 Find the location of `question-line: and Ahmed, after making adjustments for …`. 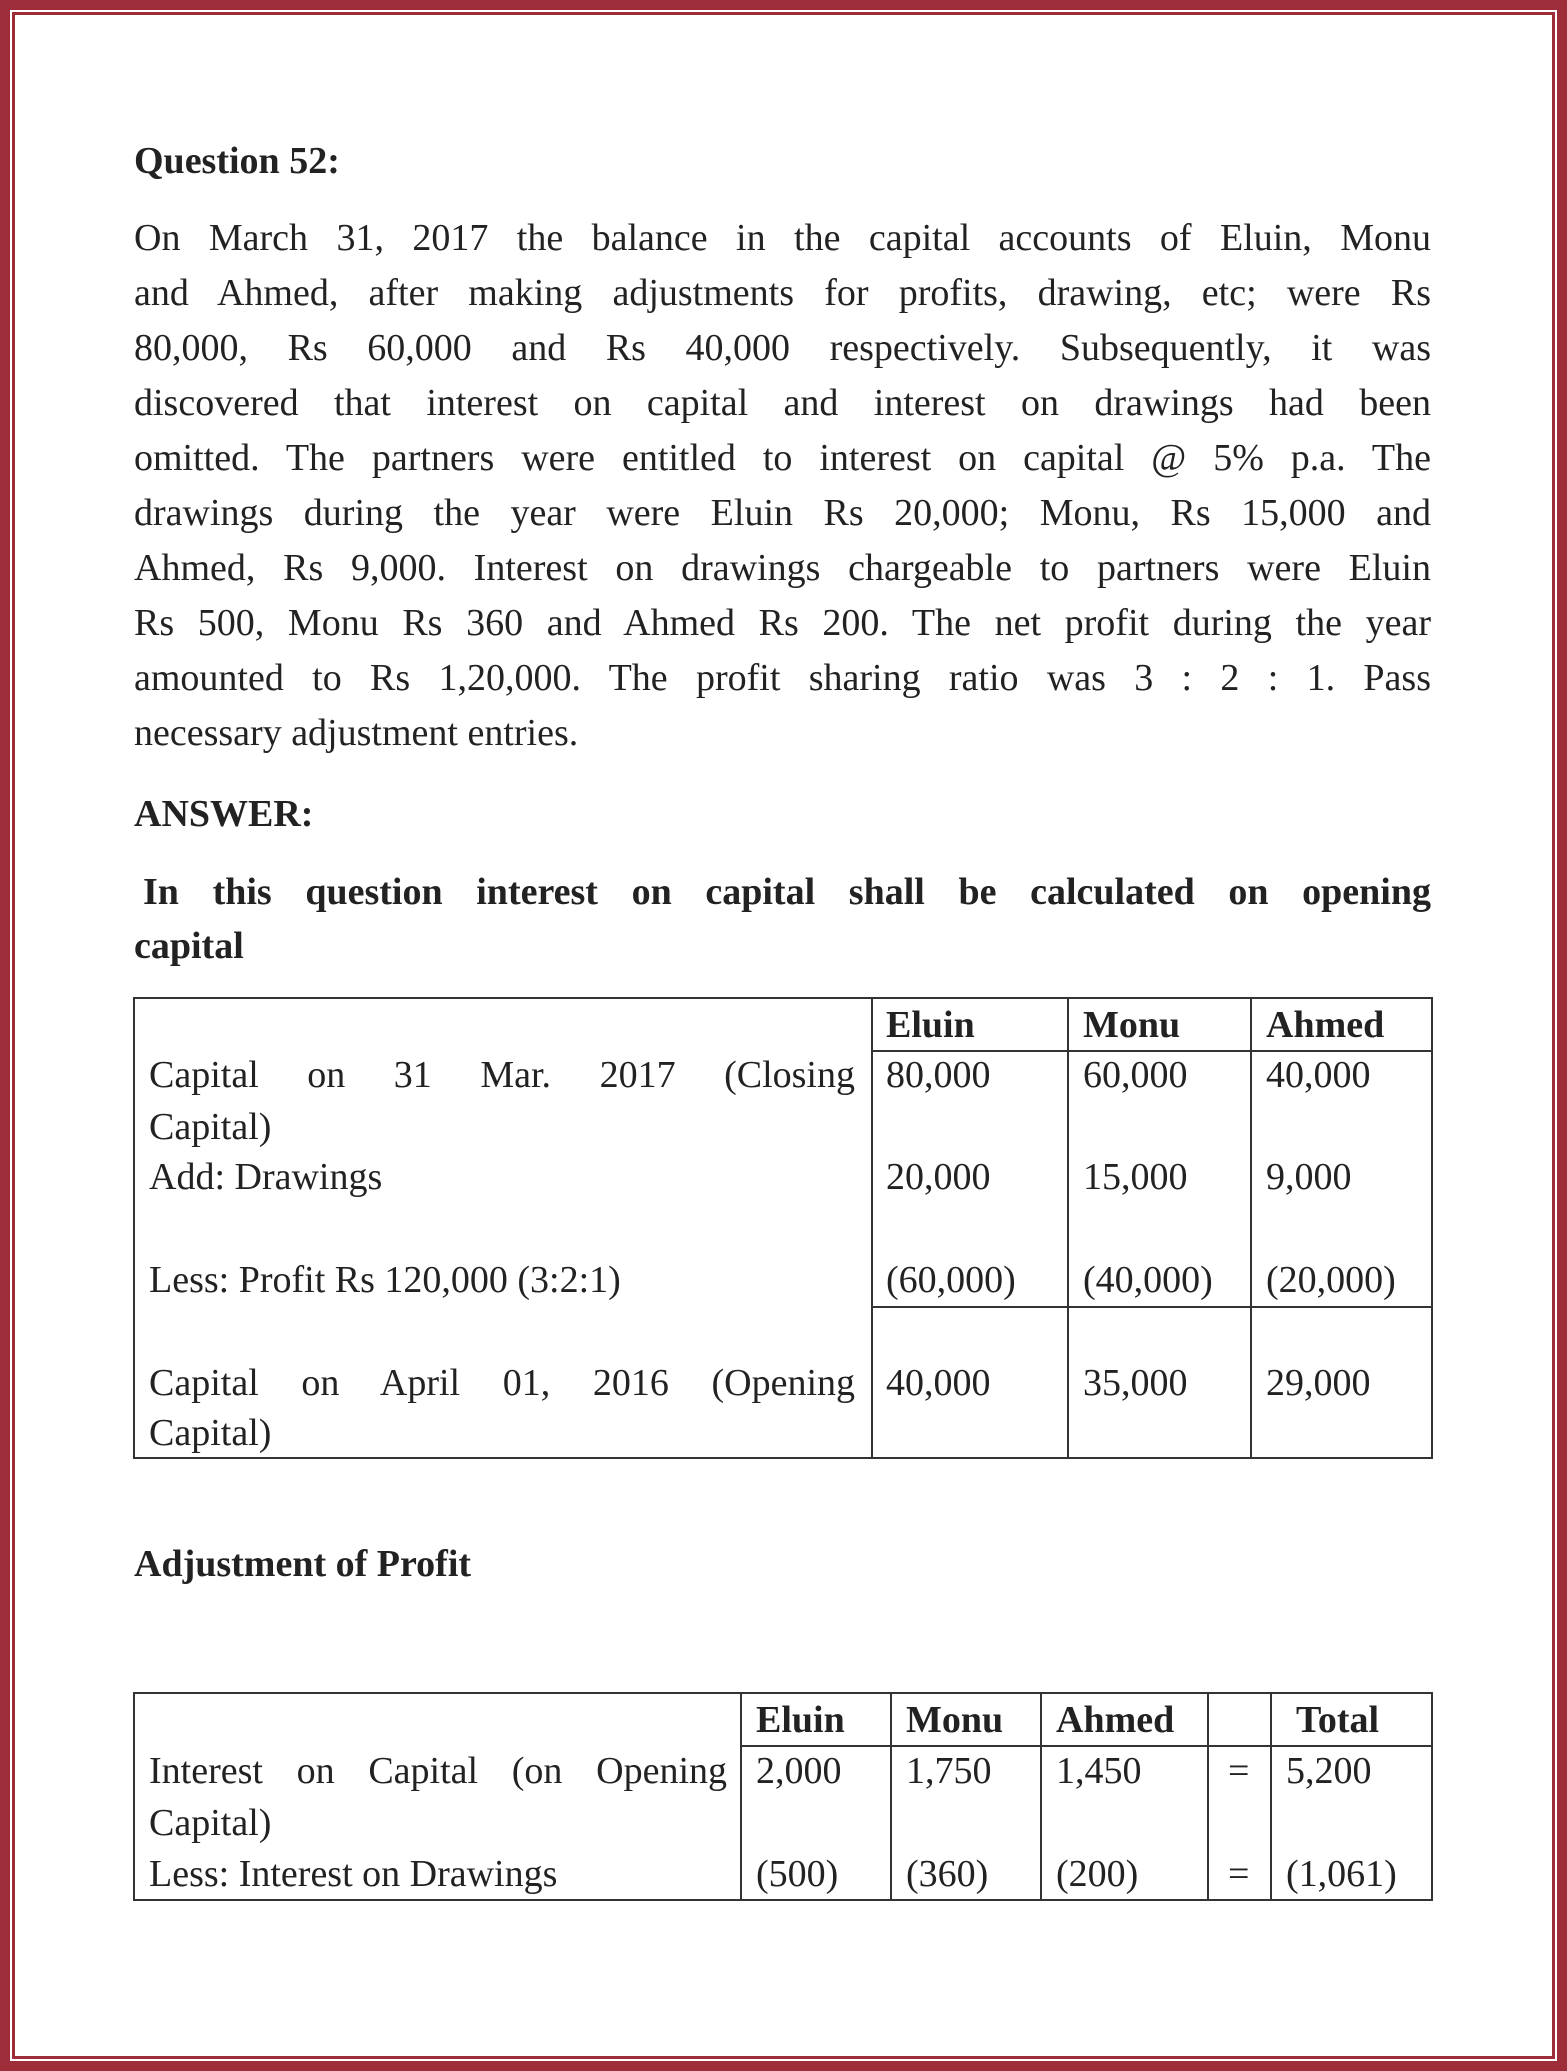

question-line: and Ahmed, after making adjustments for … is located at coordinates (782, 293).